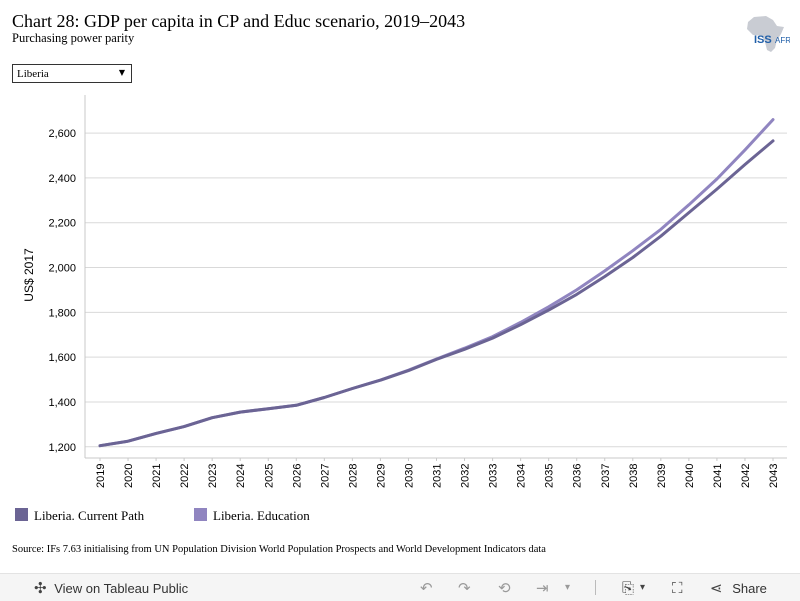 The width and height of the screenshot is (800, 601). I want to click on y-tick-label: 1,800, so click(62, 313).